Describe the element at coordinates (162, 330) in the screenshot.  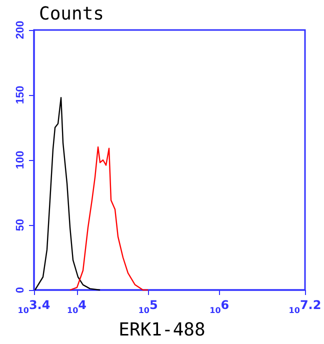
I see `x-axis-title: ERK1-488` at that location.